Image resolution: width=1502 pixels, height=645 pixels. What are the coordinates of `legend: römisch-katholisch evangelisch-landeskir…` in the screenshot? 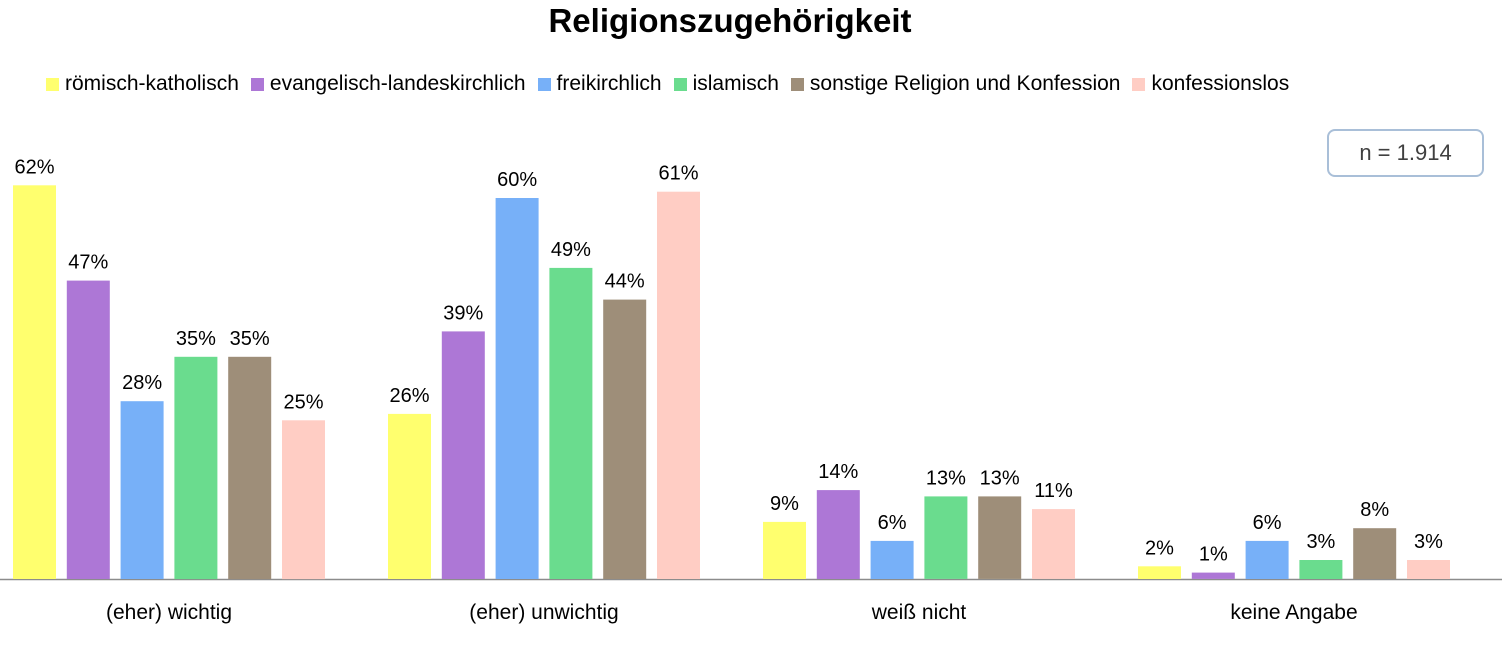 It's located at (673, 84).